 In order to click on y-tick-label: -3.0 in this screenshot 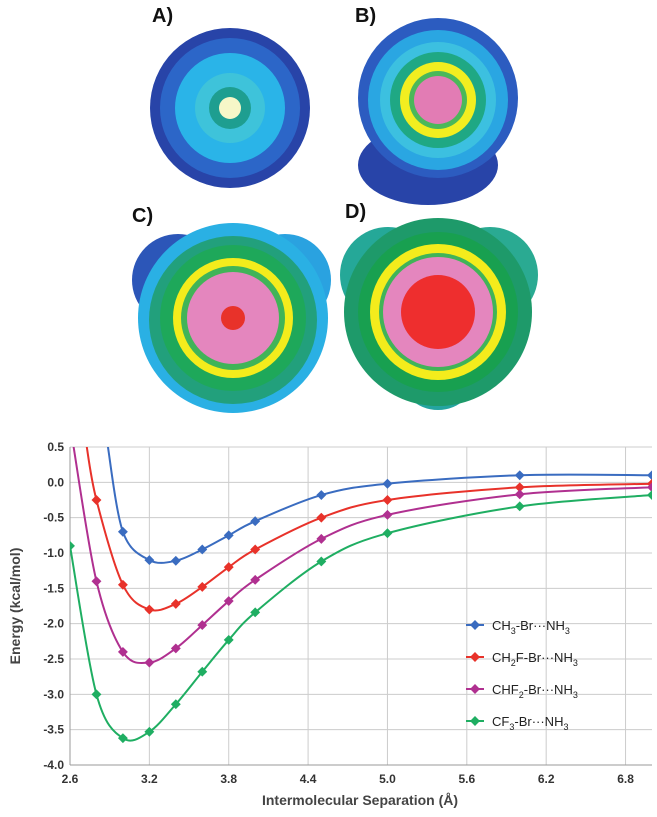, I will do `click(53, 694)`.